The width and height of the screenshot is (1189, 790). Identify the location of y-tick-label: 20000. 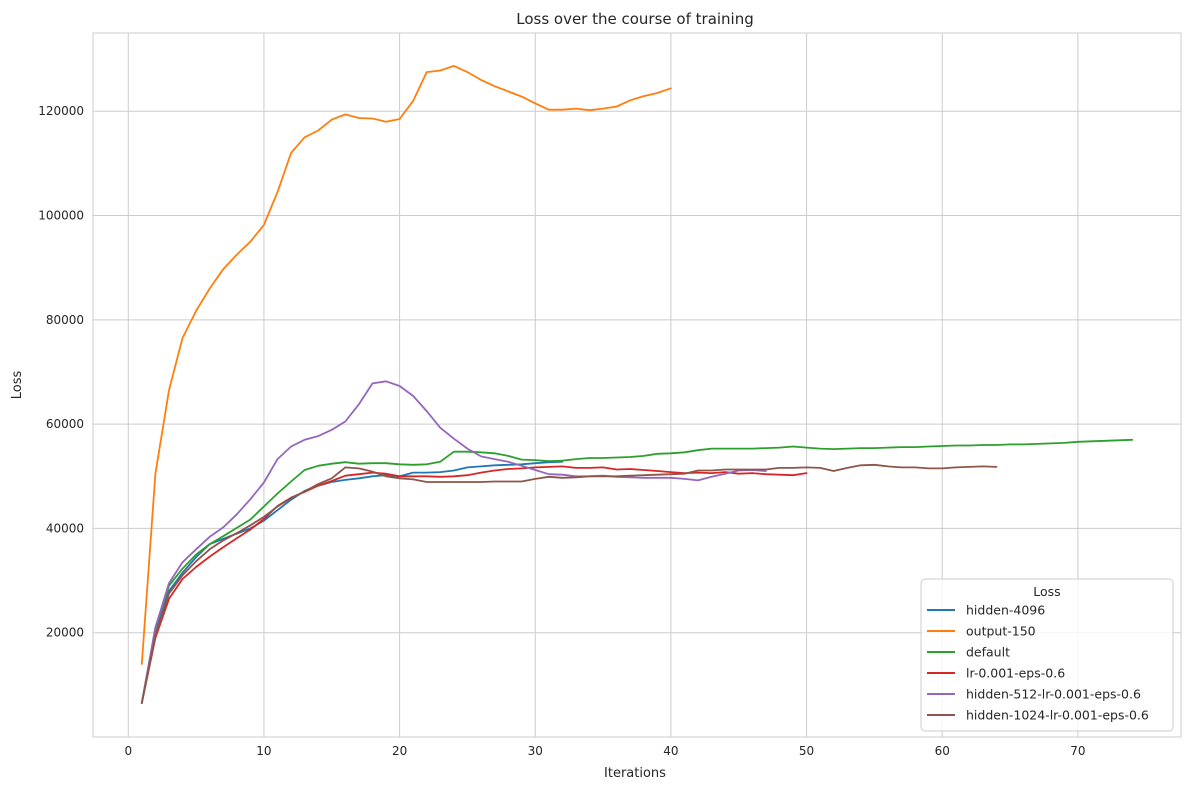
(65, 633).